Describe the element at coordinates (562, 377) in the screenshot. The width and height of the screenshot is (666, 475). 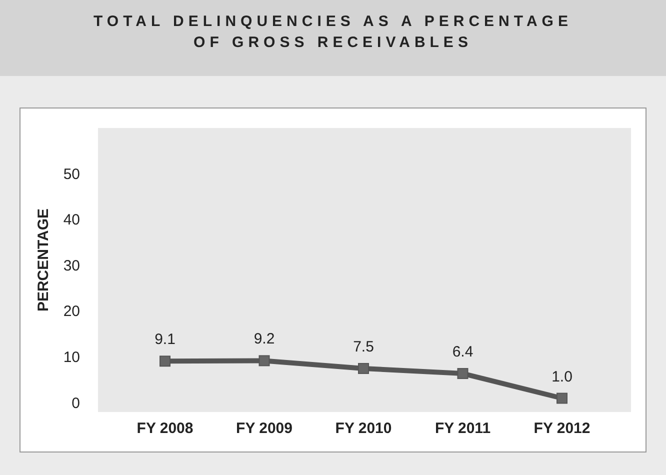
I see `data-label: 1.0` at that location.